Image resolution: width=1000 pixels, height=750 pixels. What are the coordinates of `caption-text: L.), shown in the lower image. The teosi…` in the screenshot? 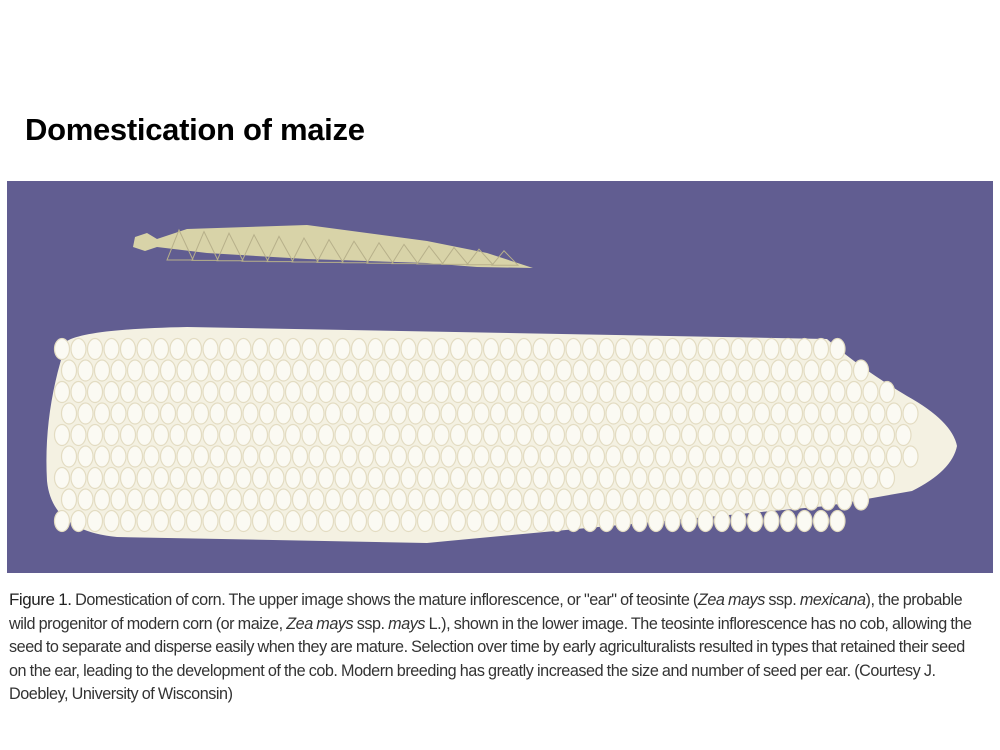 It's located at (490, 659).